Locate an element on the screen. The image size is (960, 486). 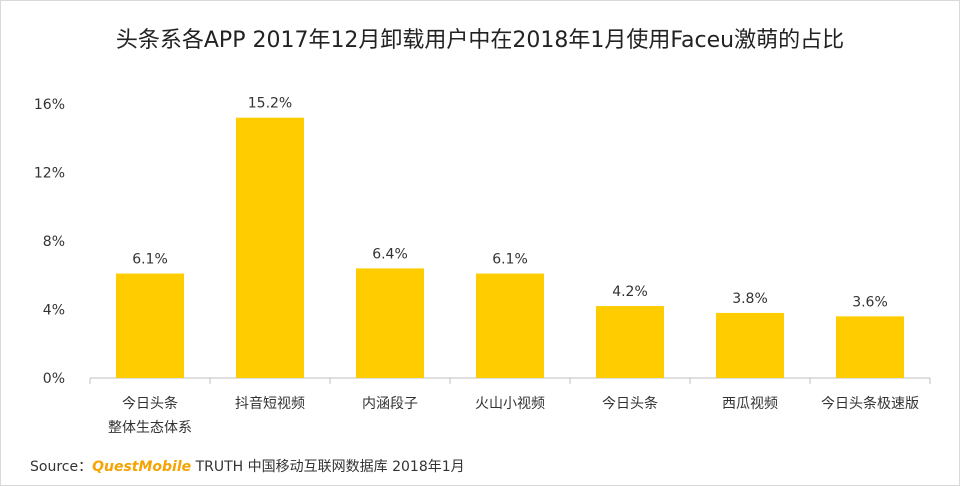
x-tick-label: 今日头条极速版 is located at coordinates (870, 403).